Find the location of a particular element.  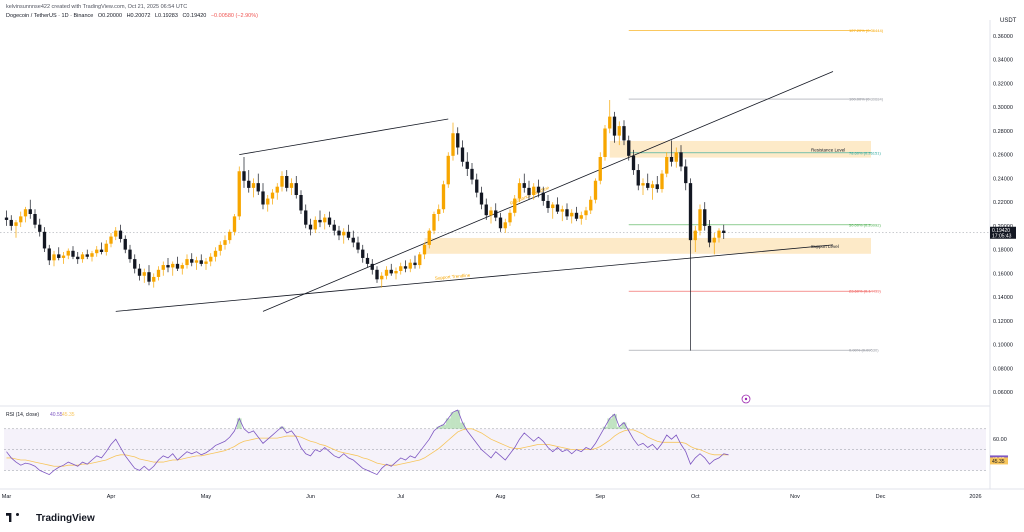

y-tick-label: 0.36000 is located at coordinates (1003, 37).